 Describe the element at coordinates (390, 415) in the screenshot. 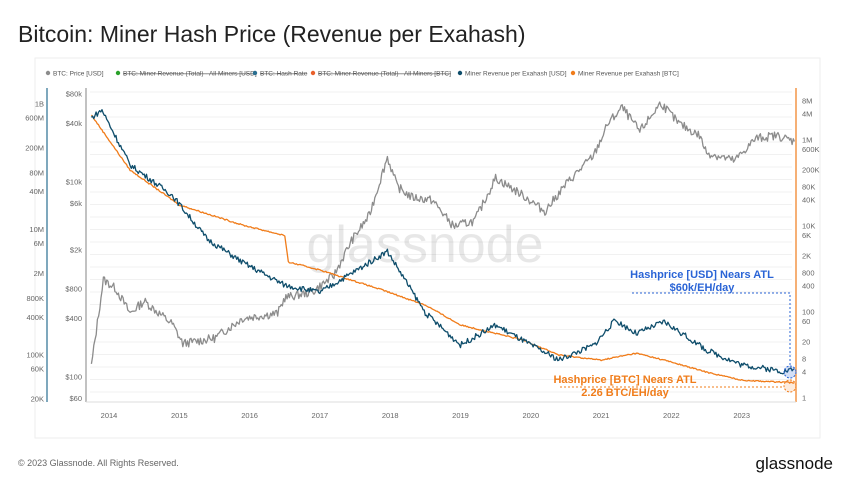

I see `x-tick: 2018` at that location.